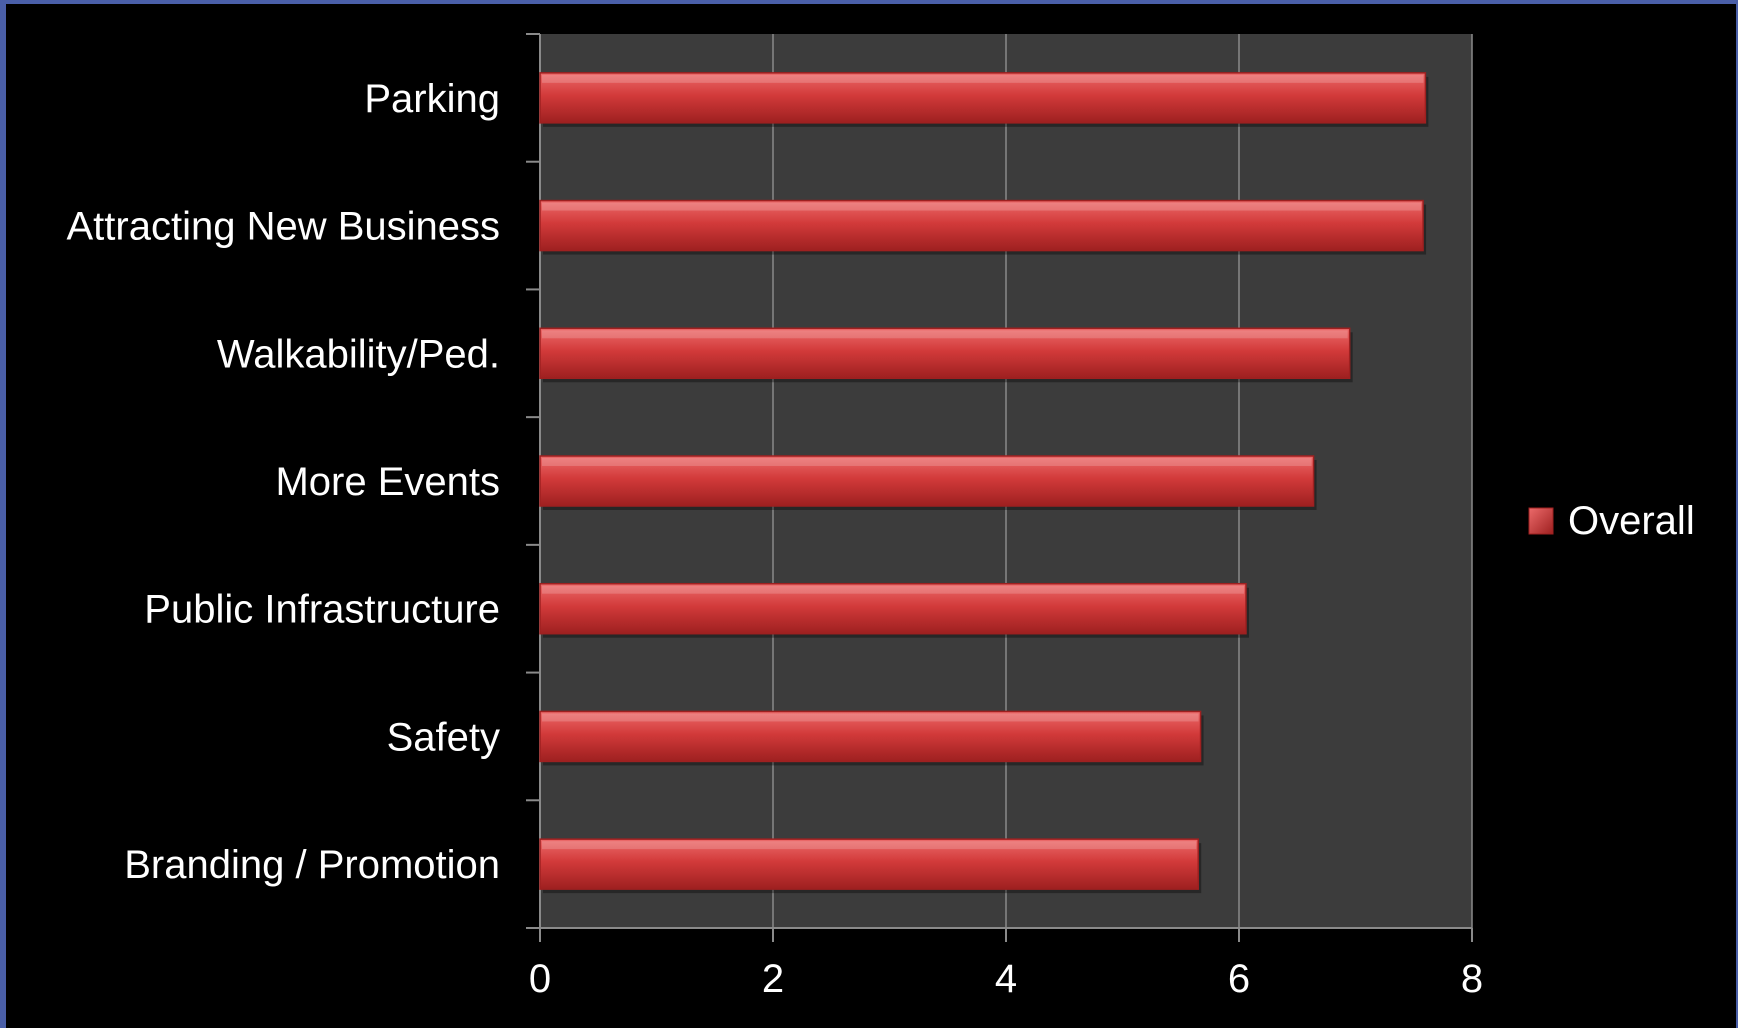 The height and width of the screenshot is (1028, 1738). I want to click on bar-more-events, so click(927, 481).